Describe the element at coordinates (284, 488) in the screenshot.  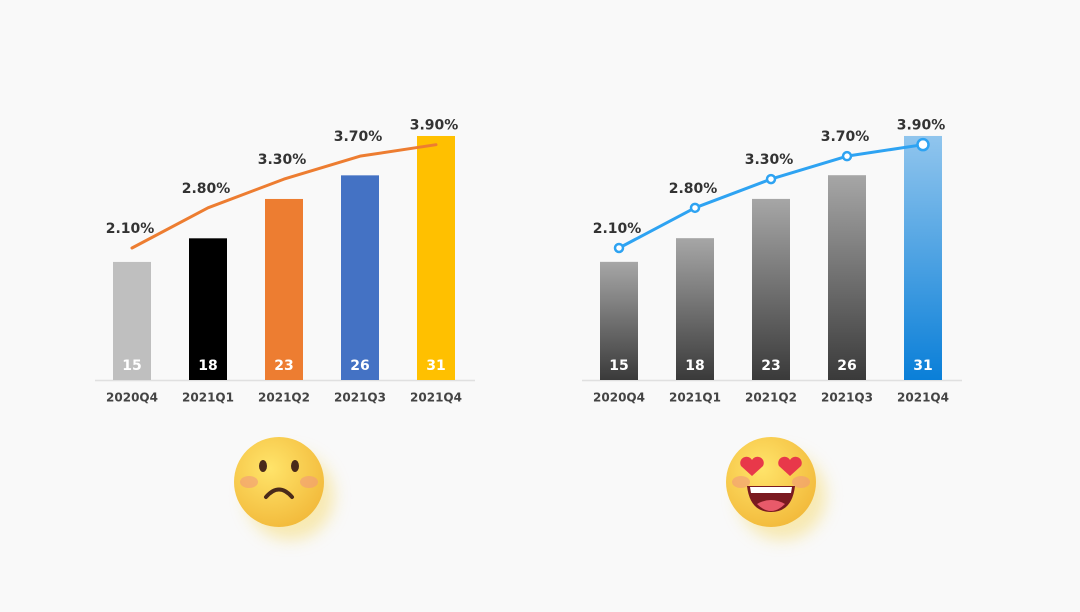
I see `sad-emoji` at that location.